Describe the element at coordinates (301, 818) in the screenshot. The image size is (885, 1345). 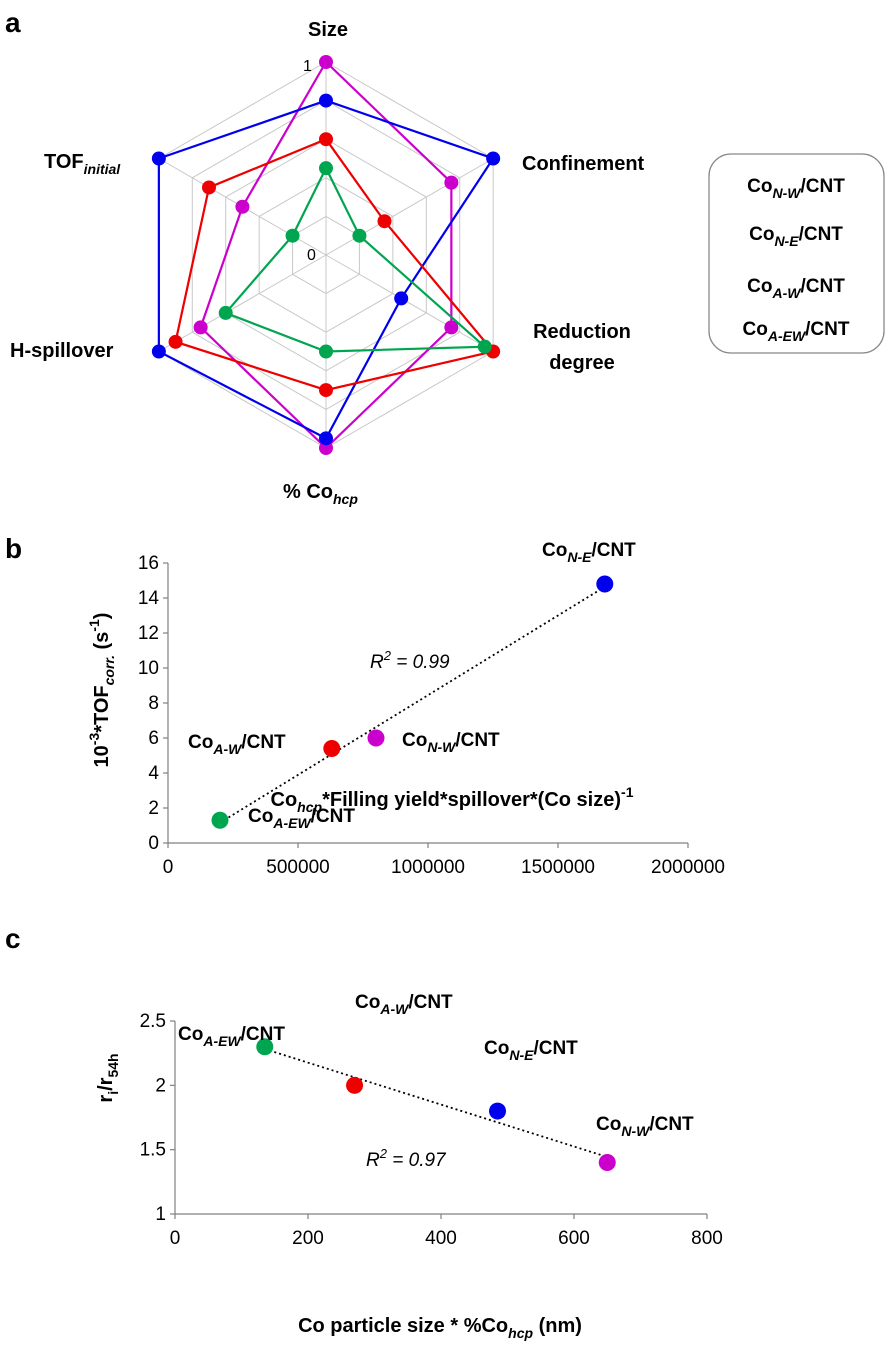
I see `chart-b-label-a-ew: CoA-EW/CNT` at that location.